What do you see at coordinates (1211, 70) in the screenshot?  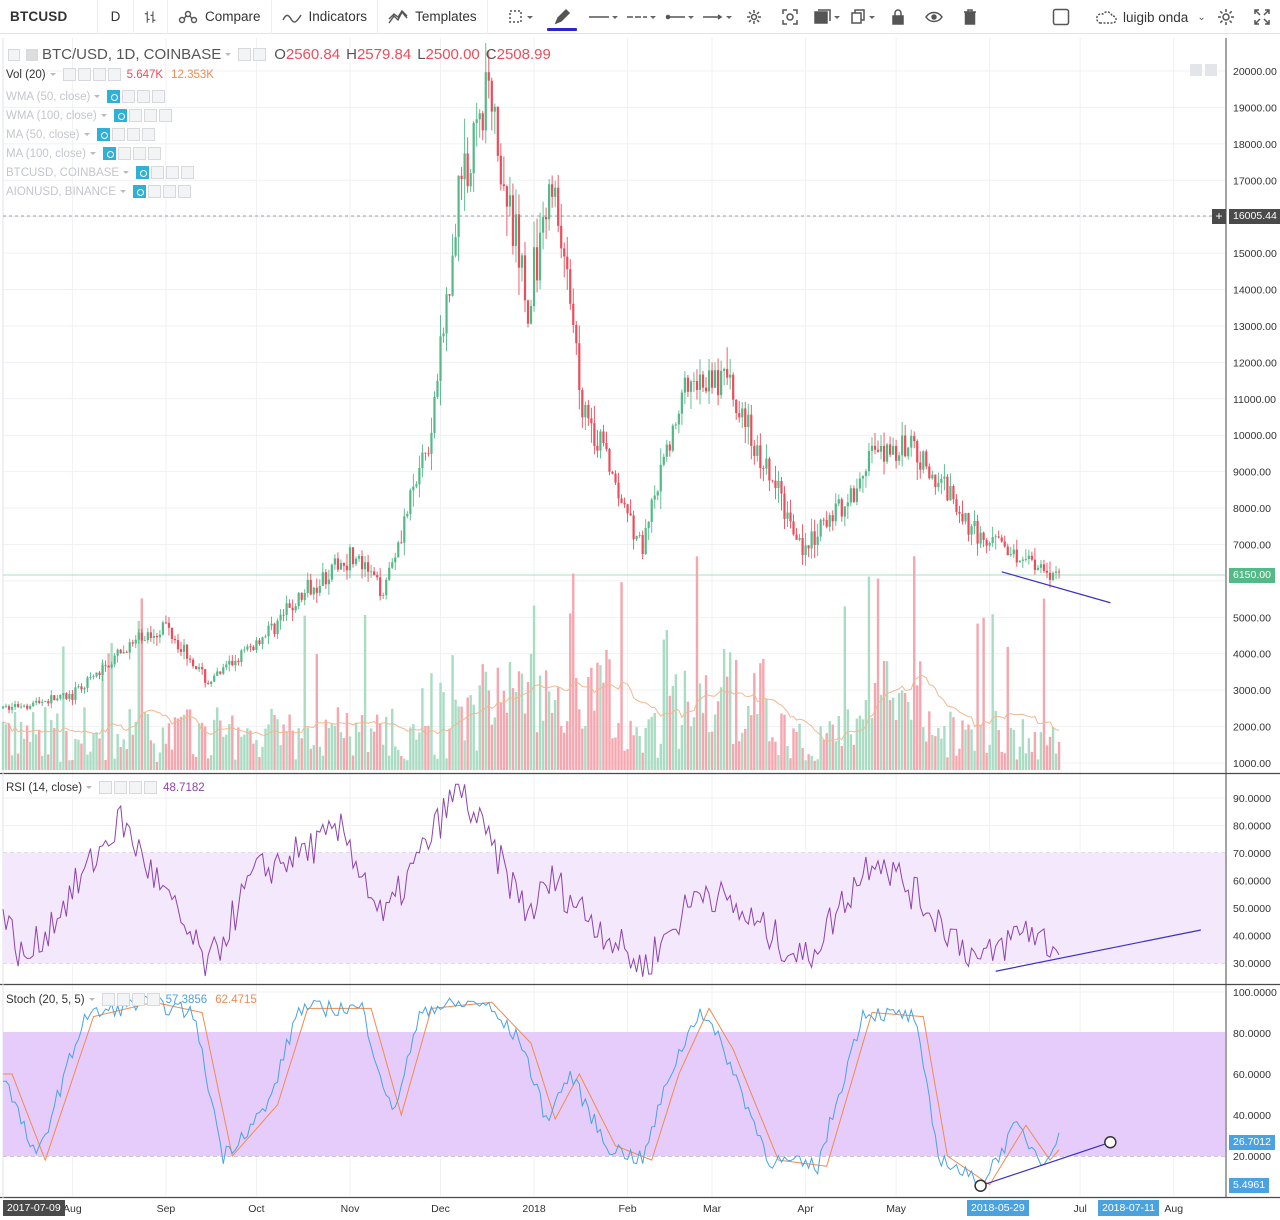 I see `maximize-pane-icon` at bounding box center [1211, 70].